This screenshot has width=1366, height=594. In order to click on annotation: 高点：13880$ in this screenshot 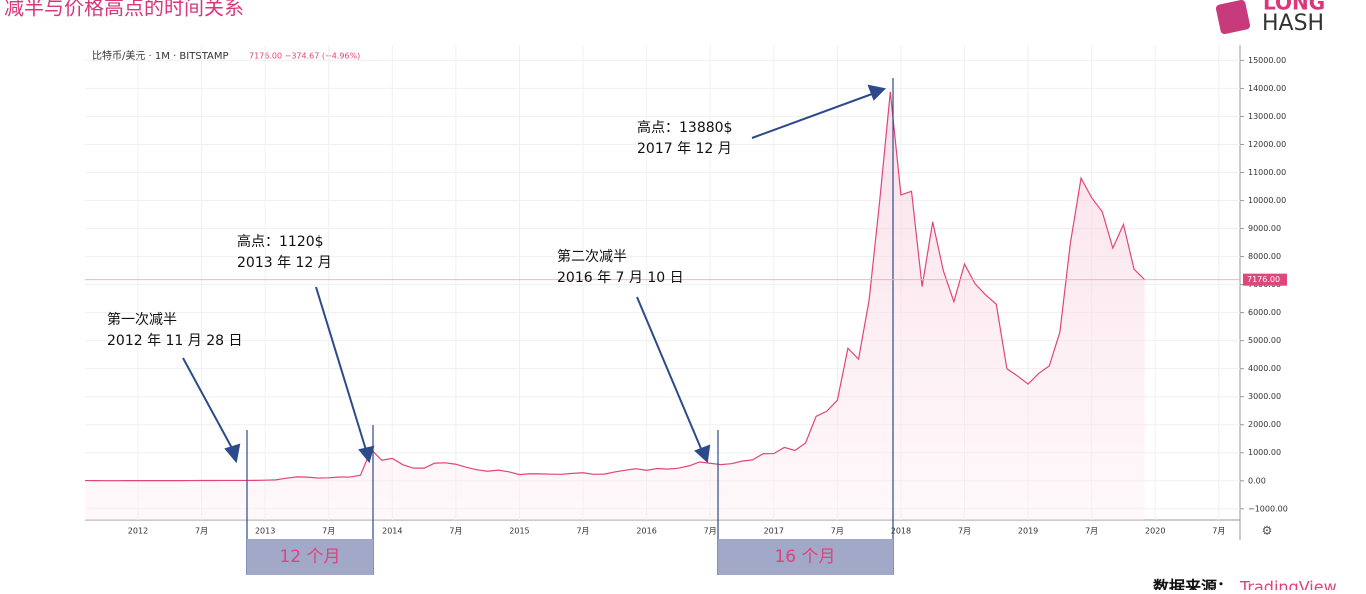, I will do `click(684, 127)`.